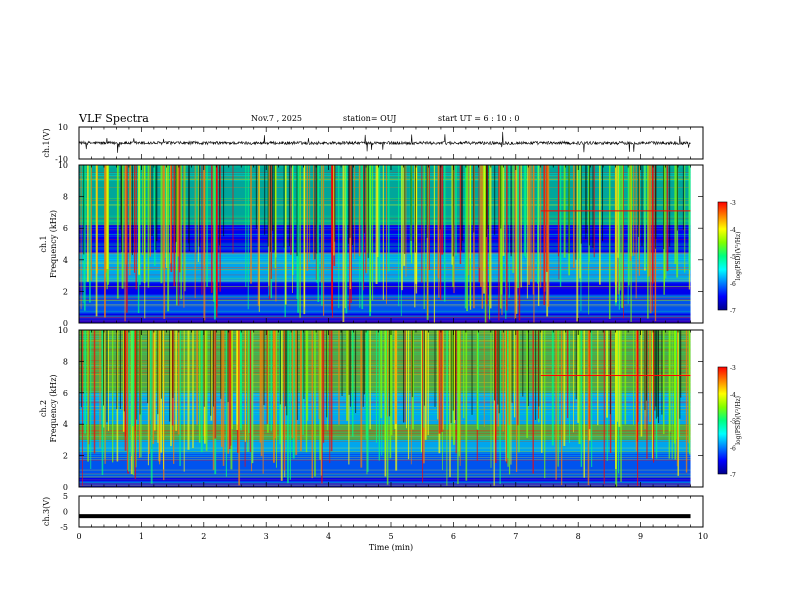  Describe the element at coordinates (640, 536) in the screenshot. I see `x-tick-label: 9` at that location.